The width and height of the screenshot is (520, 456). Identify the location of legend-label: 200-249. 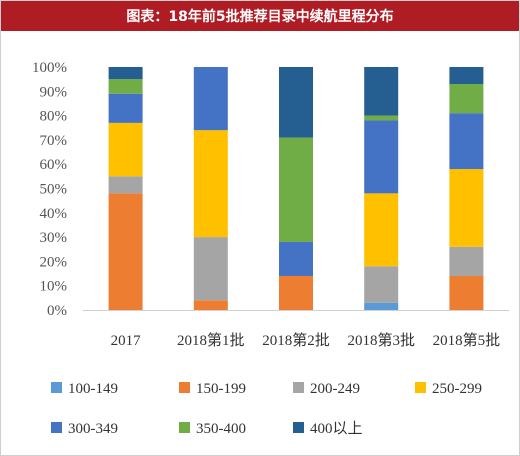
(335, 389).